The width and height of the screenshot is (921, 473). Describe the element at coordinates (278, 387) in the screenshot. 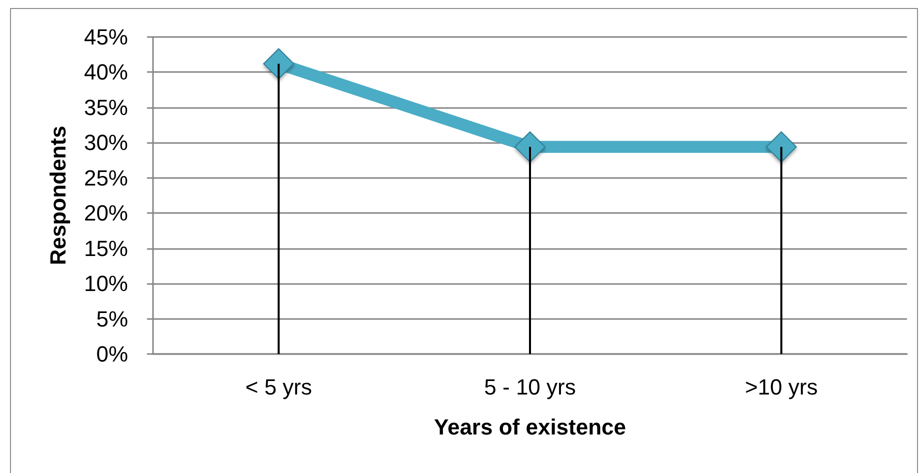

I see `x-tick-label: < 5 yrs` at that location.